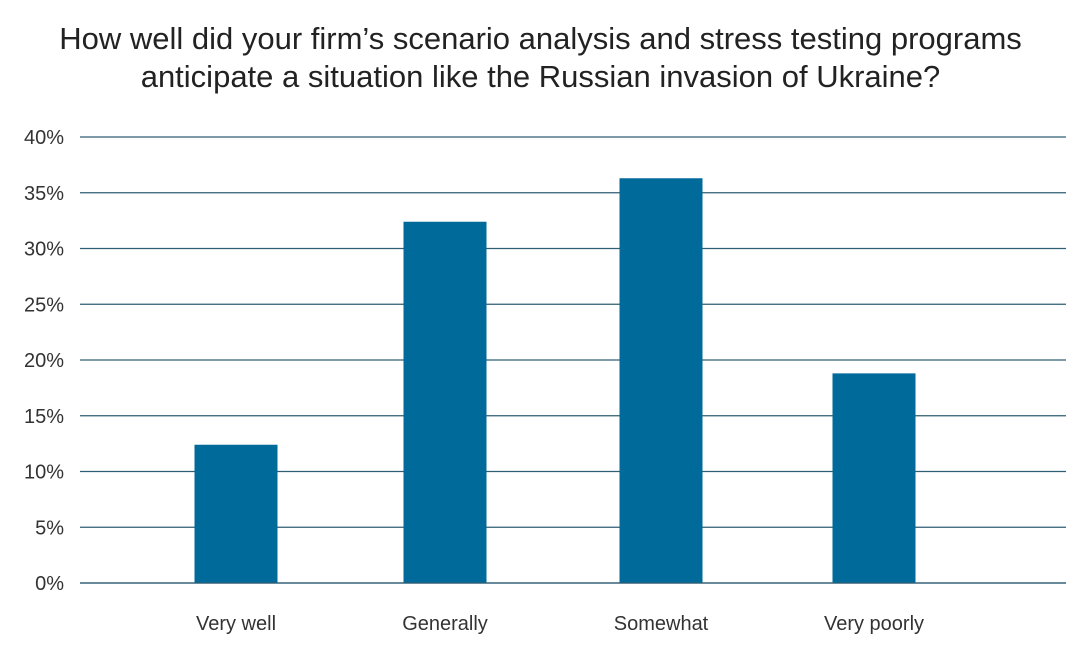 This screenshot has width=1081, height=659. I want to click on x-category-label: Very poorly, so click(874, 624).